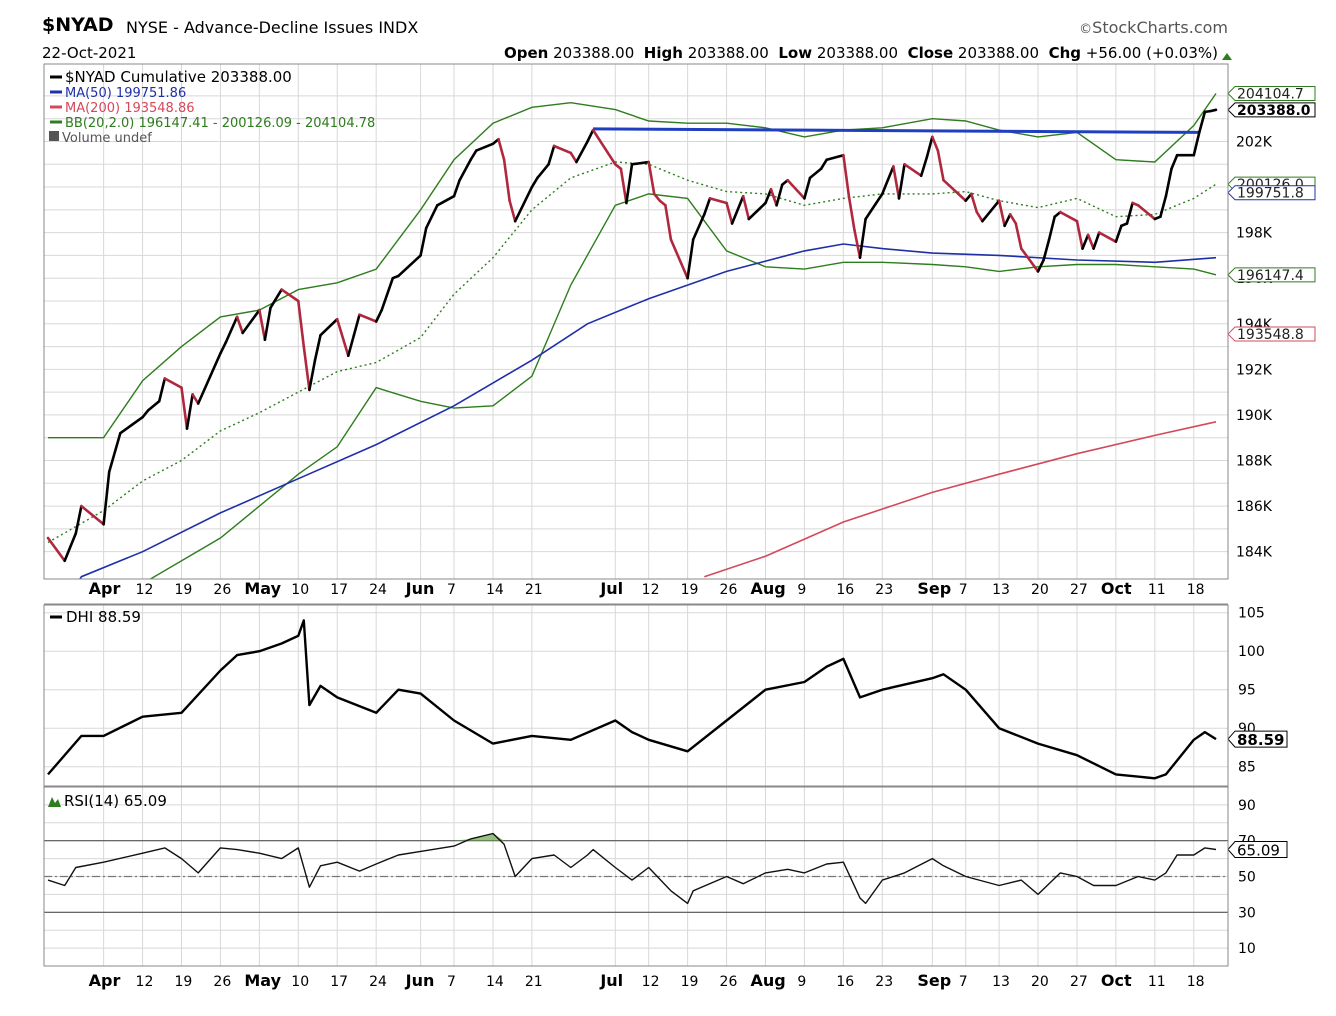 The image size is (1336, 1016). I want to click on y-tick-label: 30, so click(1247, 913).